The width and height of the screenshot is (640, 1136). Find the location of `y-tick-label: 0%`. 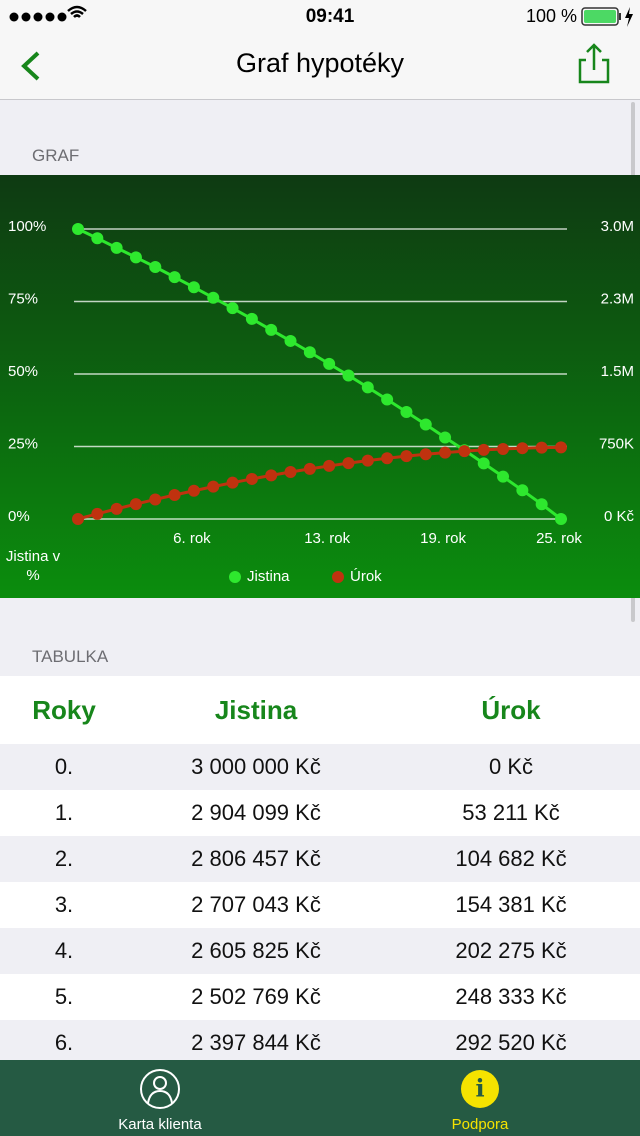

y-tick-label: 0% is located at coordinates (19, 516).